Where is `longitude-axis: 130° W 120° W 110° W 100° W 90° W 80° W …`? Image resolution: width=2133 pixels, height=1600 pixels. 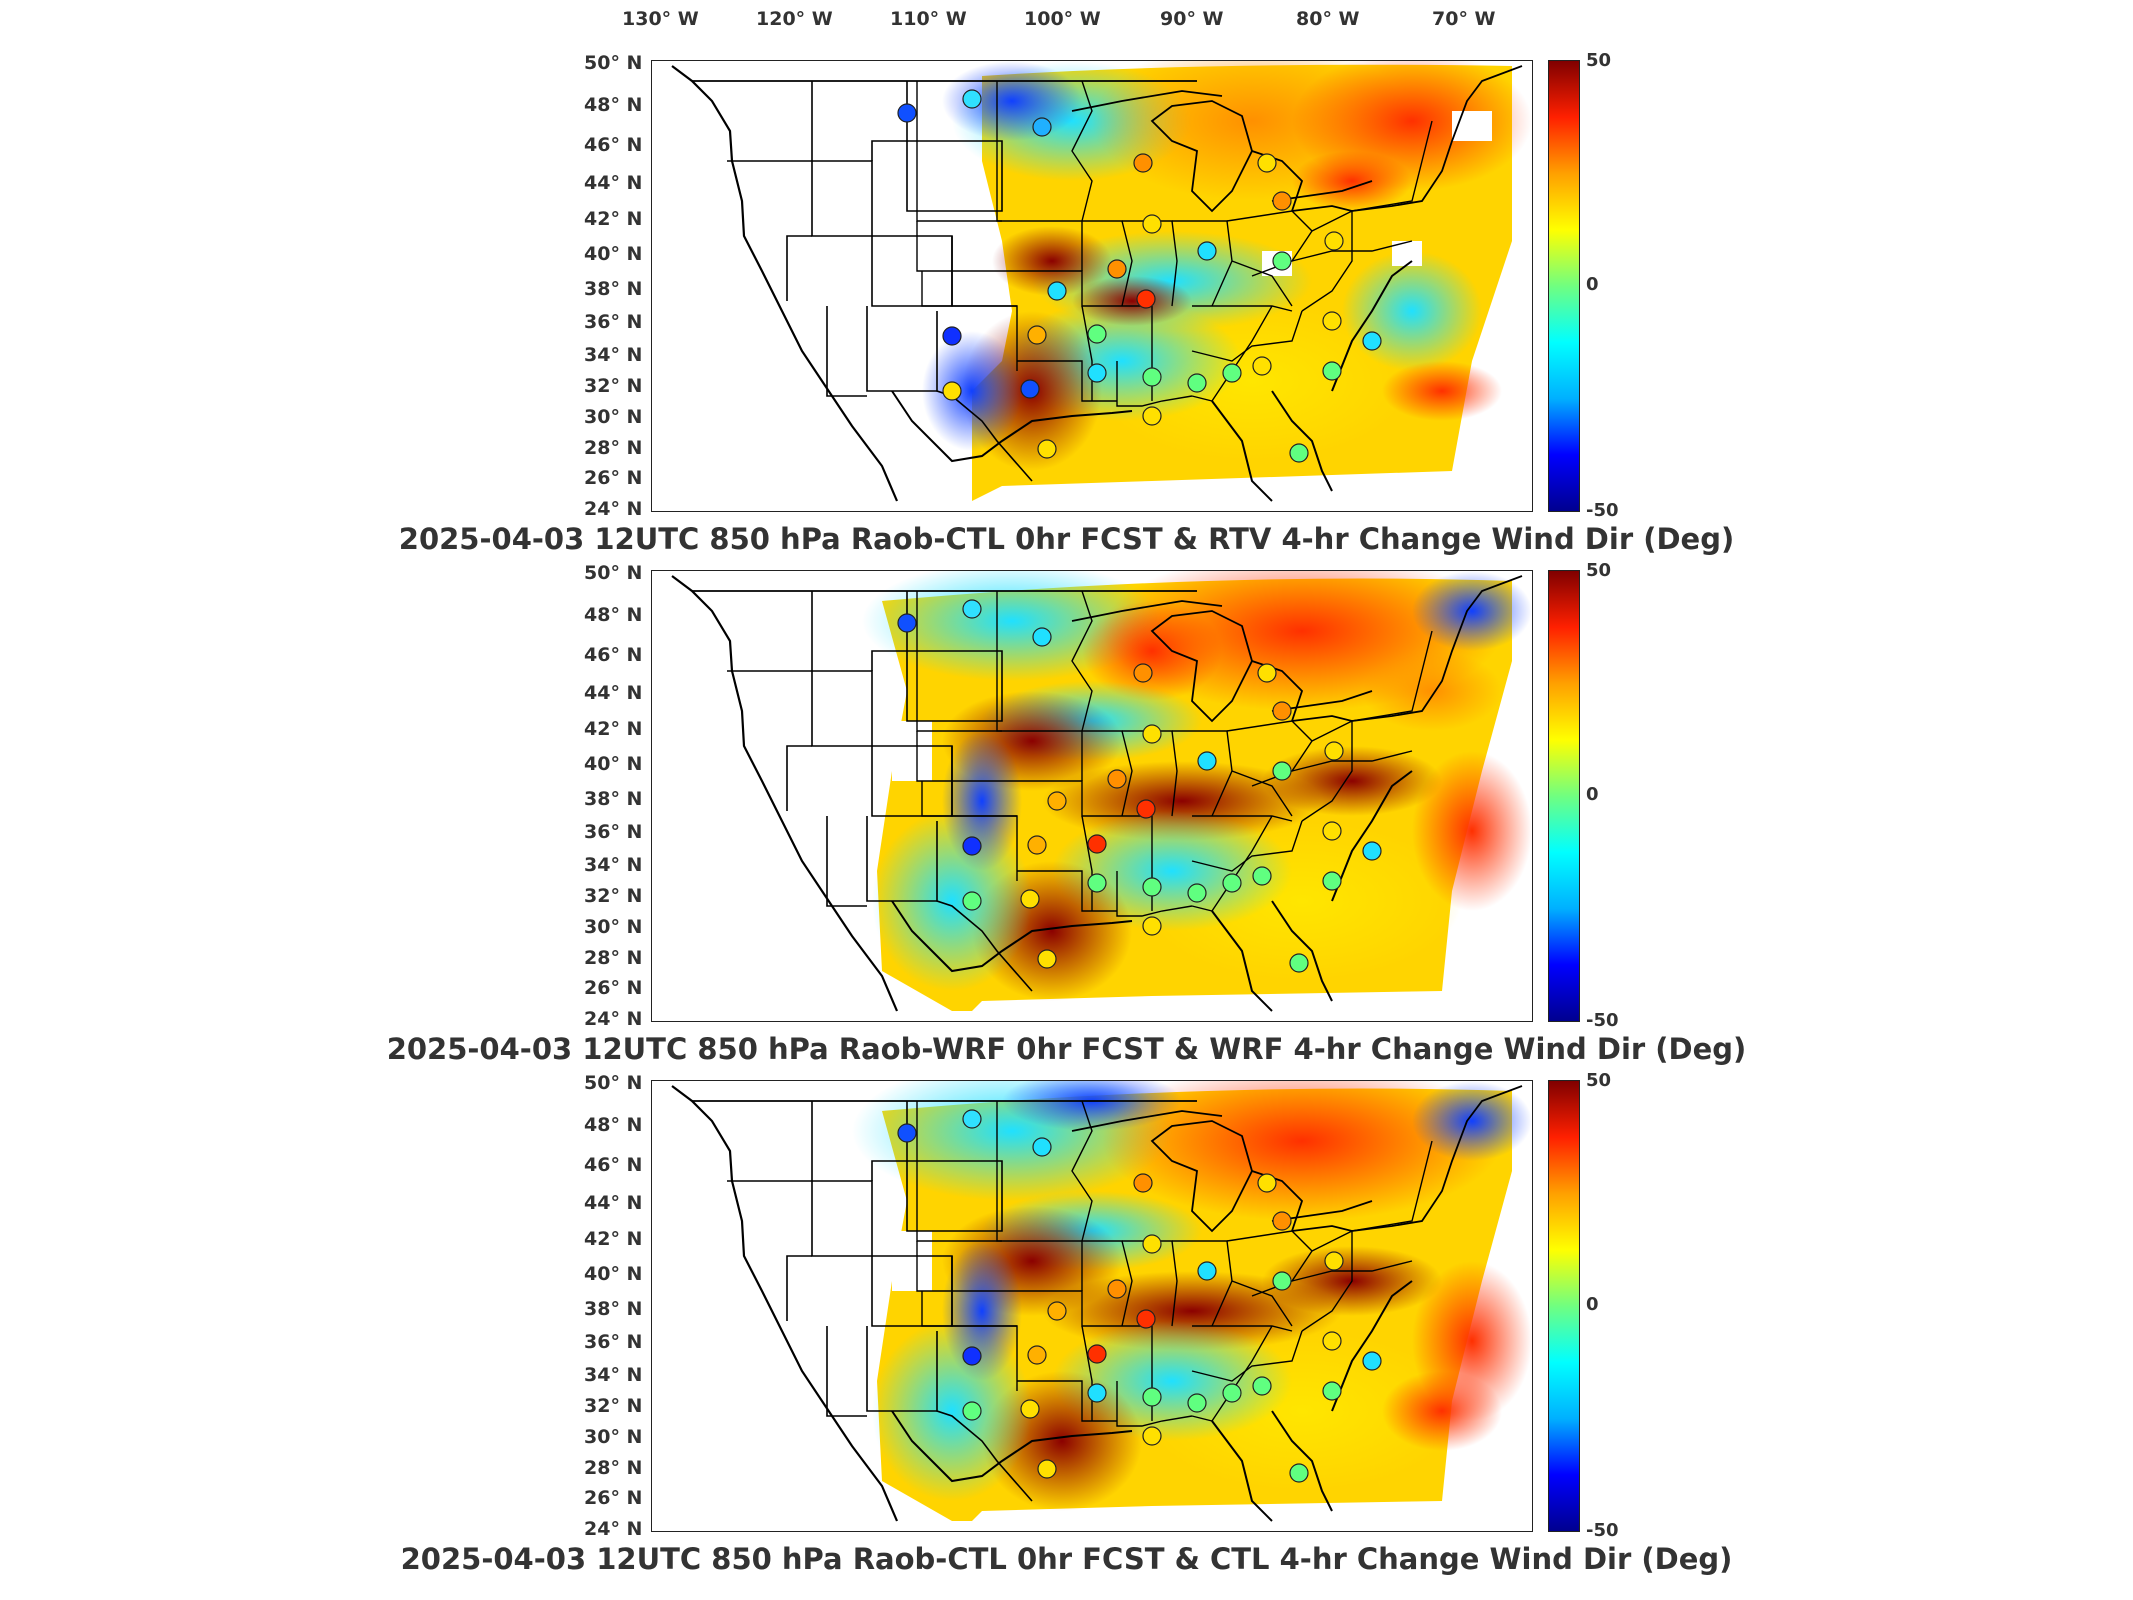
longitude-axis: 130° W 120° W 110° W 100° W 90° W 80° W … is located at coordinates (1066, 20).